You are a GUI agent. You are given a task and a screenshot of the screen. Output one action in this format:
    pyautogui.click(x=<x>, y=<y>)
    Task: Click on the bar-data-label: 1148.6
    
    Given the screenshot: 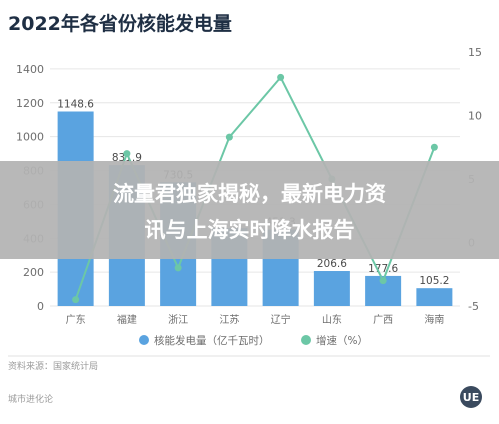 What is the action you would take?
    pyautogui.click(x=75, y=105)
    